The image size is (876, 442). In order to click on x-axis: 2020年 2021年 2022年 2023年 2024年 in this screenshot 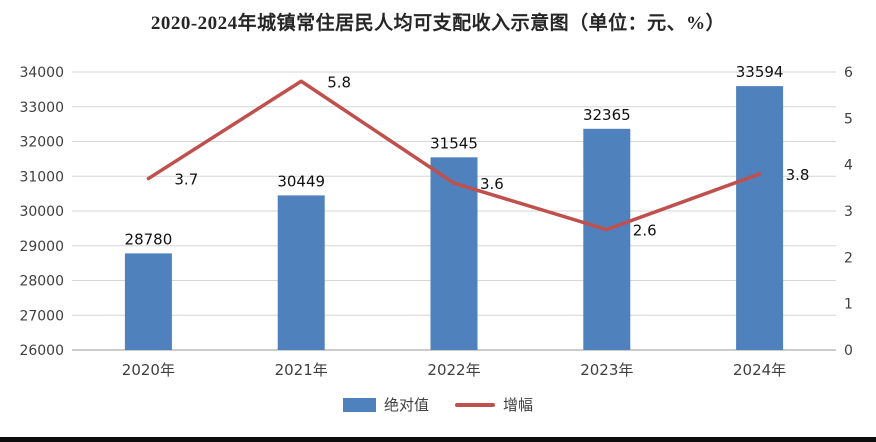, I will do `click(454, 370)`.